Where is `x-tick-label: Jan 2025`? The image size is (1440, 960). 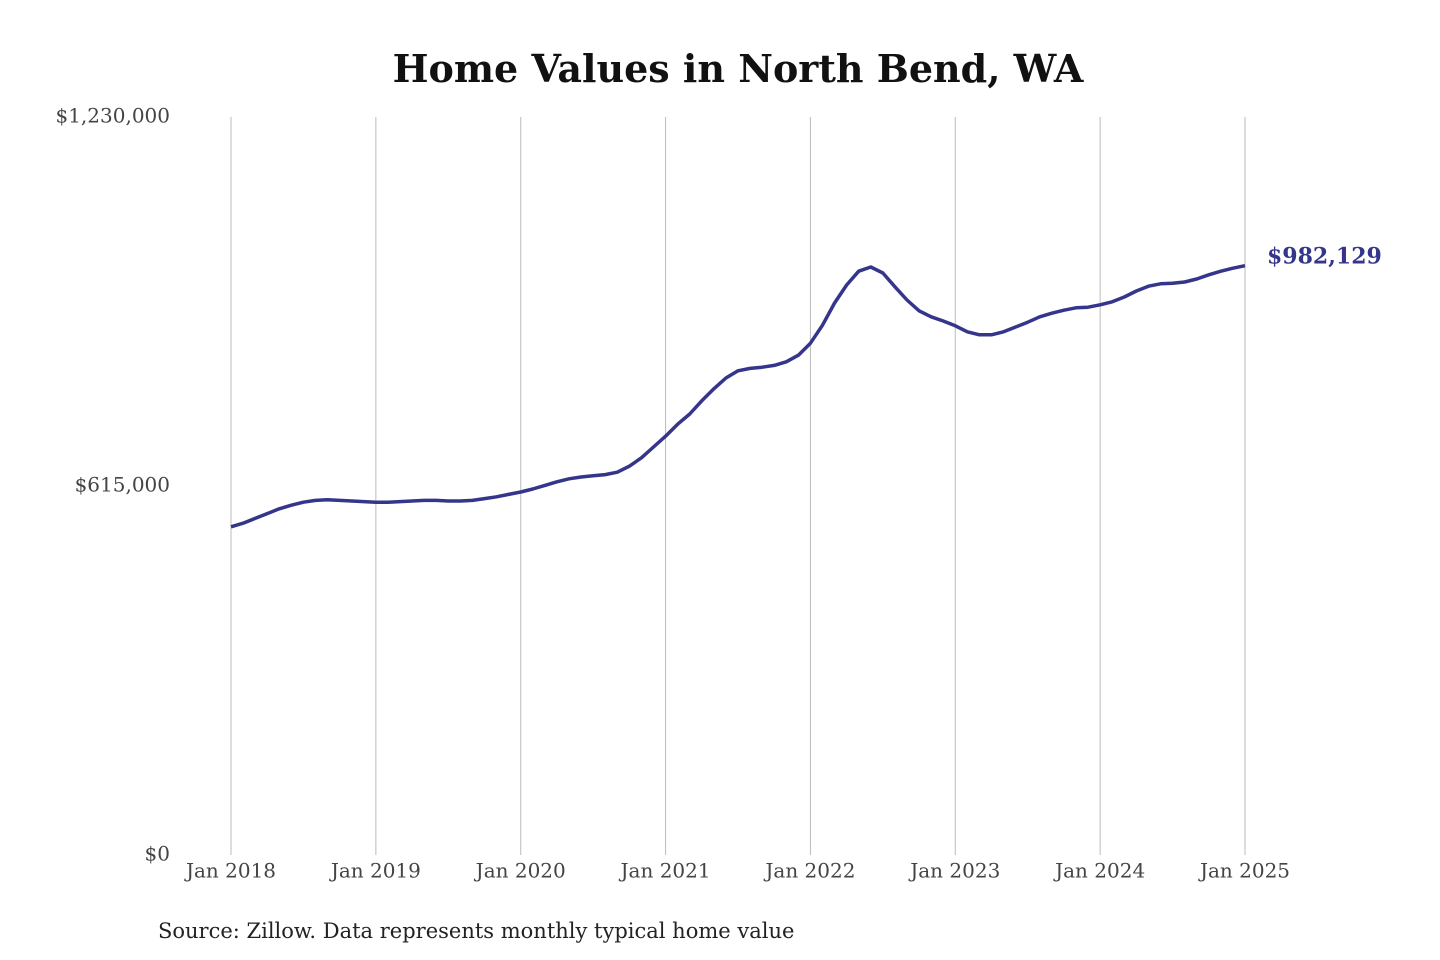 x-tick-label: Jan 2025 is located at coordinates (1244, 871).